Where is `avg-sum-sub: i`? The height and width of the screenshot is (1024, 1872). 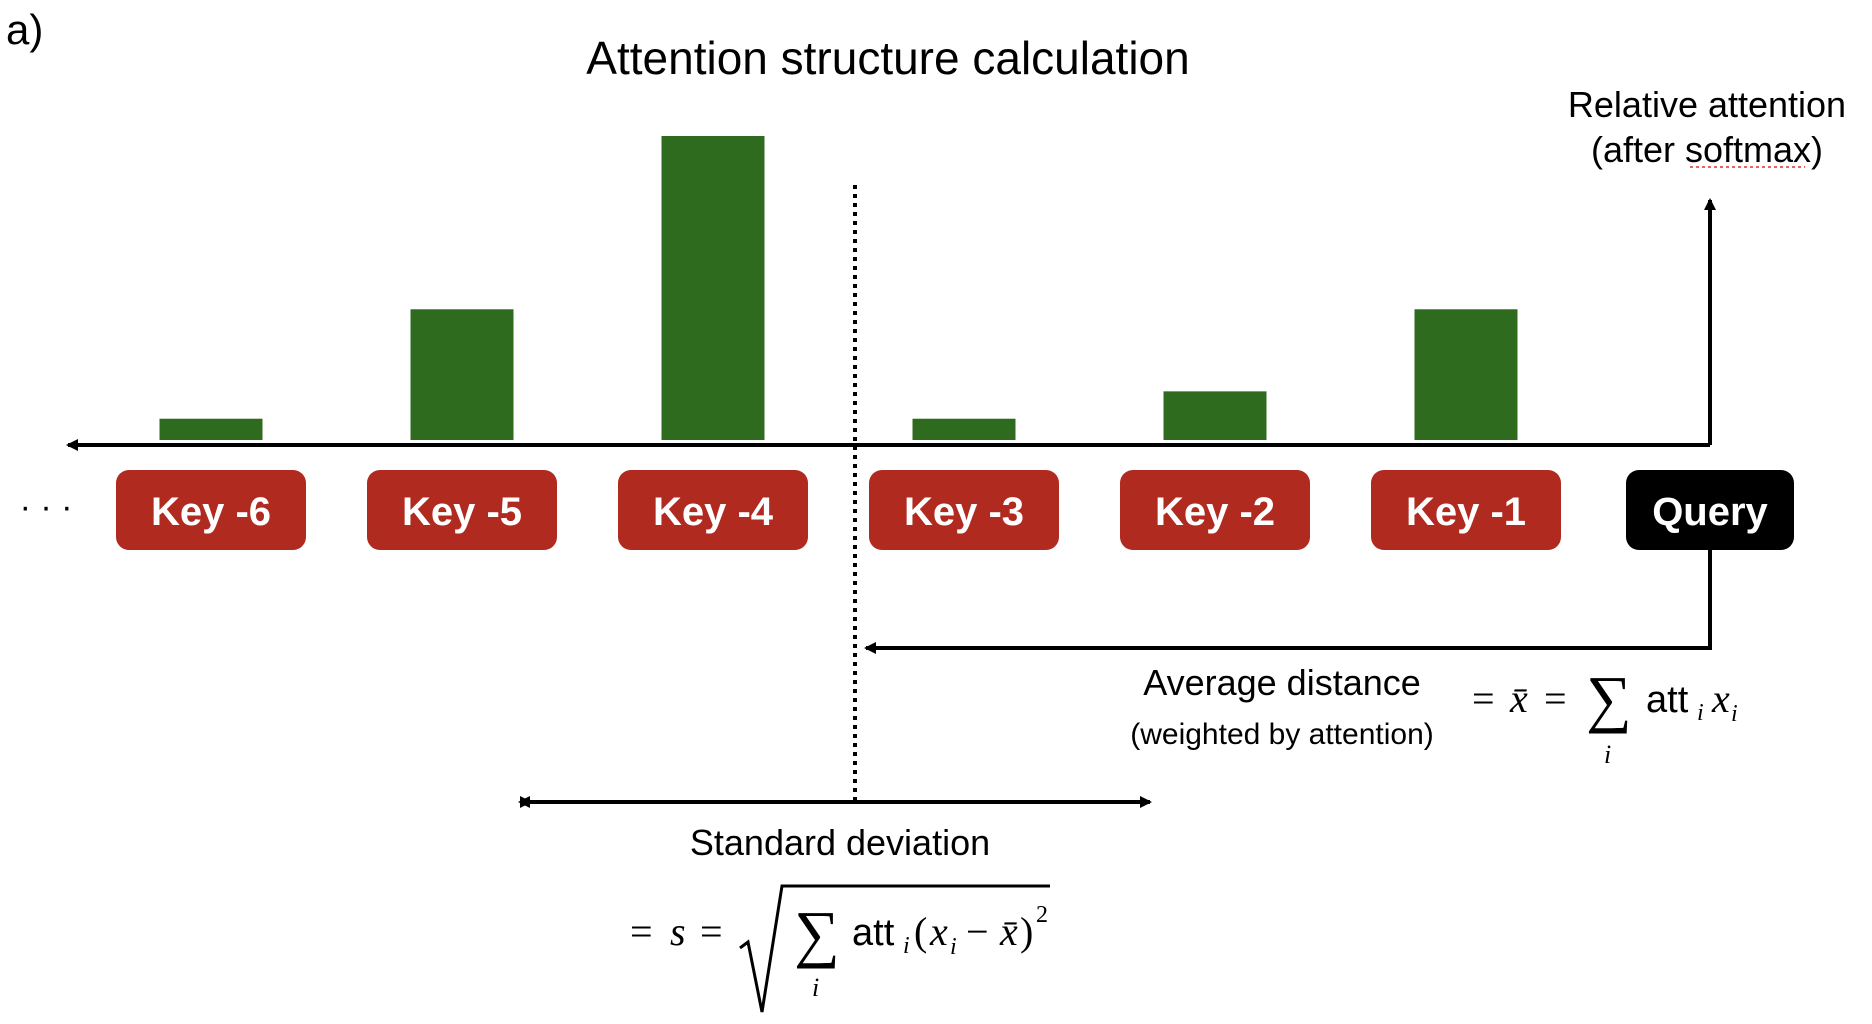 avg-sum-sub: i is located at coordinates (1607, 754).